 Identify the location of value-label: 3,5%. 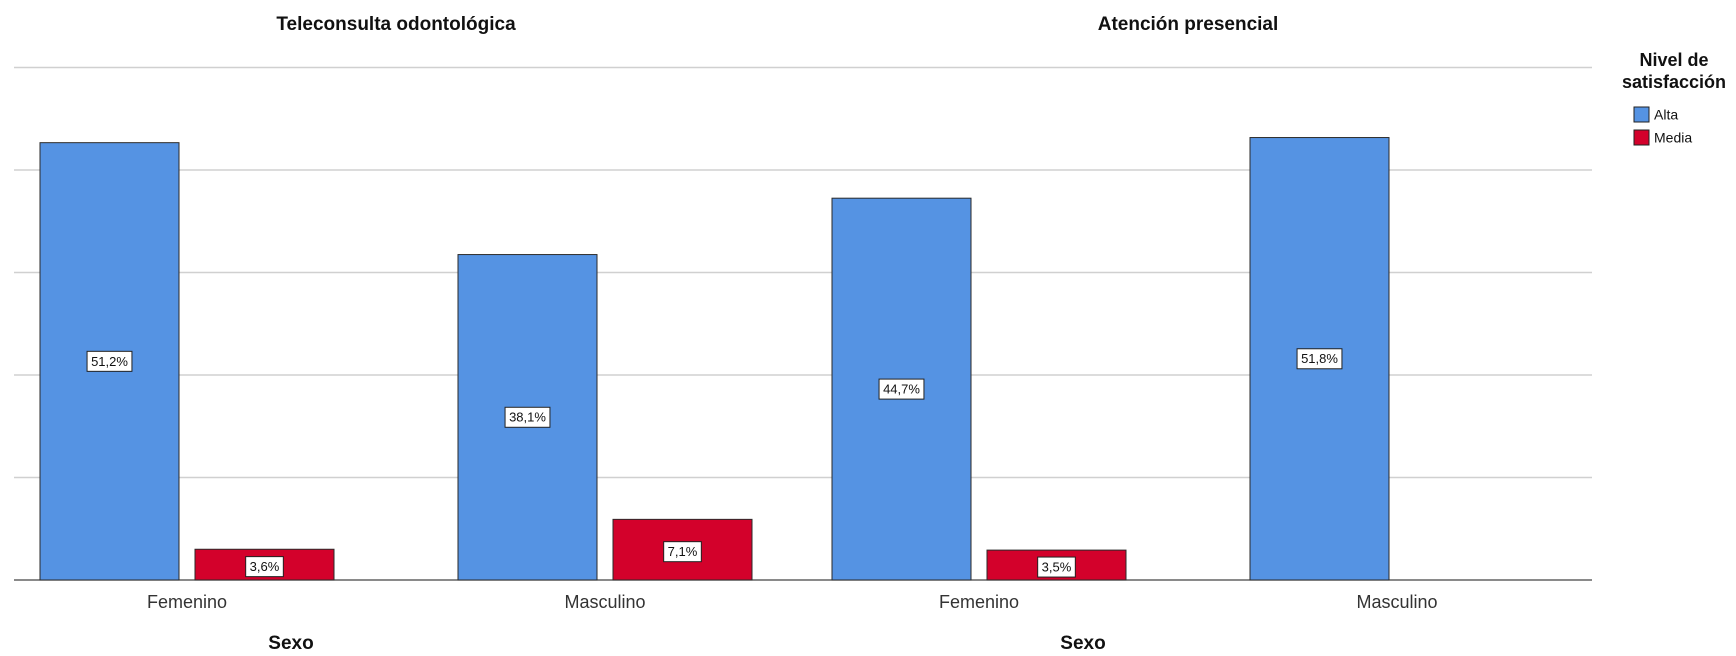
(1057, 566).